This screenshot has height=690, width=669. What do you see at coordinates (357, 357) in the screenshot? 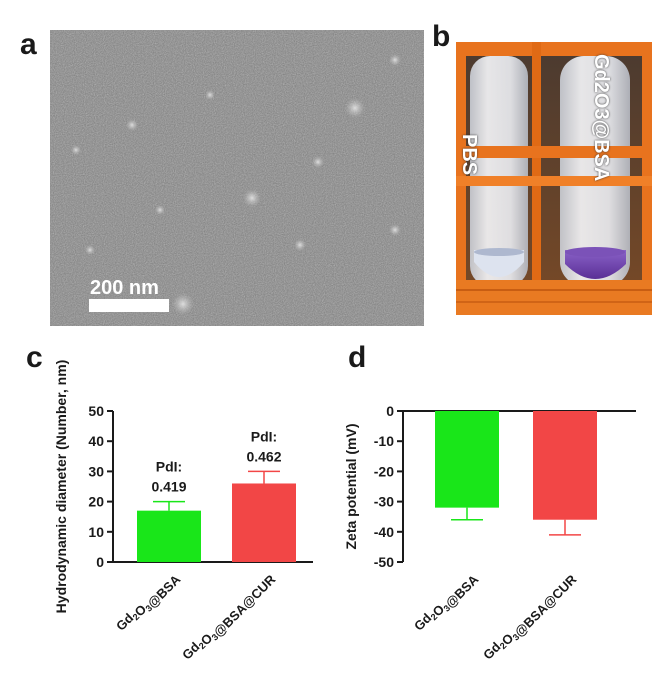
I see `panel-letter-d: d` at bounding box center [357, 357].